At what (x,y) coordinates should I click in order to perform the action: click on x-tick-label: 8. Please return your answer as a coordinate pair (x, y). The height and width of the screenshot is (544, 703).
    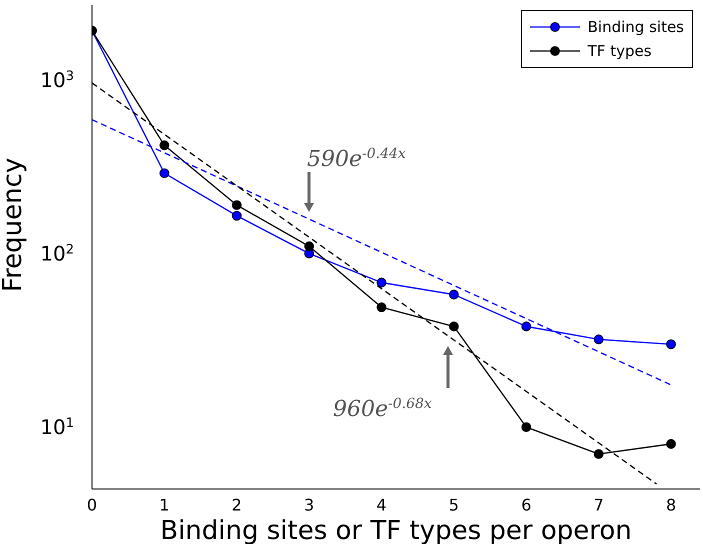
    Looking at the image, I should click on (671, 504).